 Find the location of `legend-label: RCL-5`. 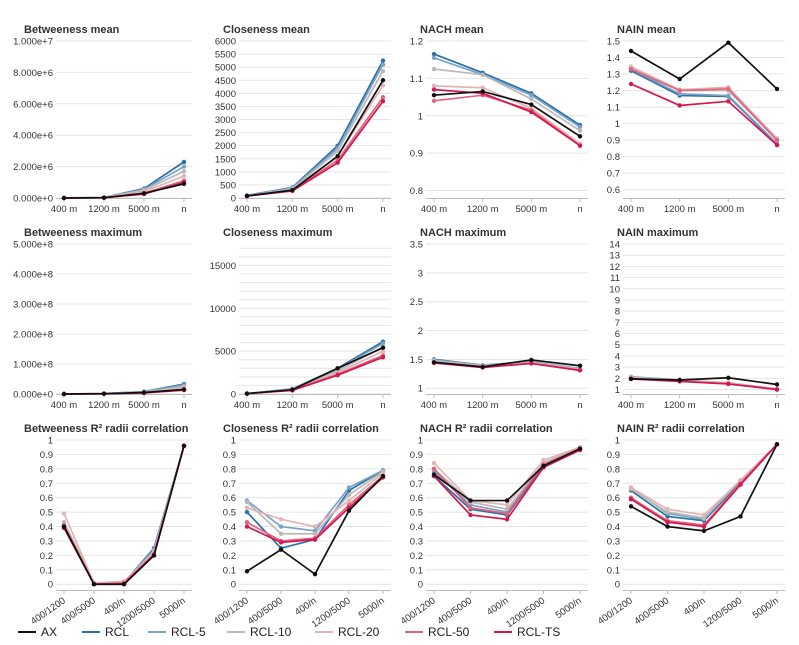

legend-label: RCL-5 is located at coordinates (188, 632).